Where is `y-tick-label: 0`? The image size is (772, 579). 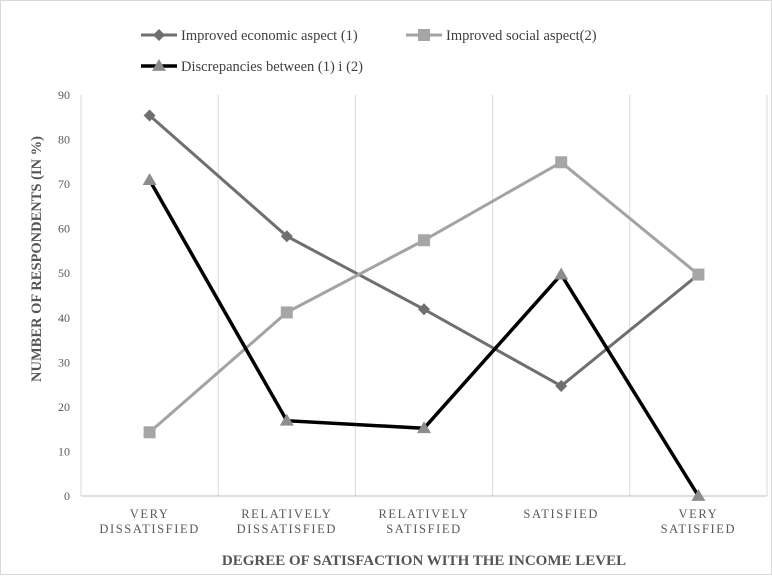 y-tick-label: 0 is located at coordinates (67, 496).